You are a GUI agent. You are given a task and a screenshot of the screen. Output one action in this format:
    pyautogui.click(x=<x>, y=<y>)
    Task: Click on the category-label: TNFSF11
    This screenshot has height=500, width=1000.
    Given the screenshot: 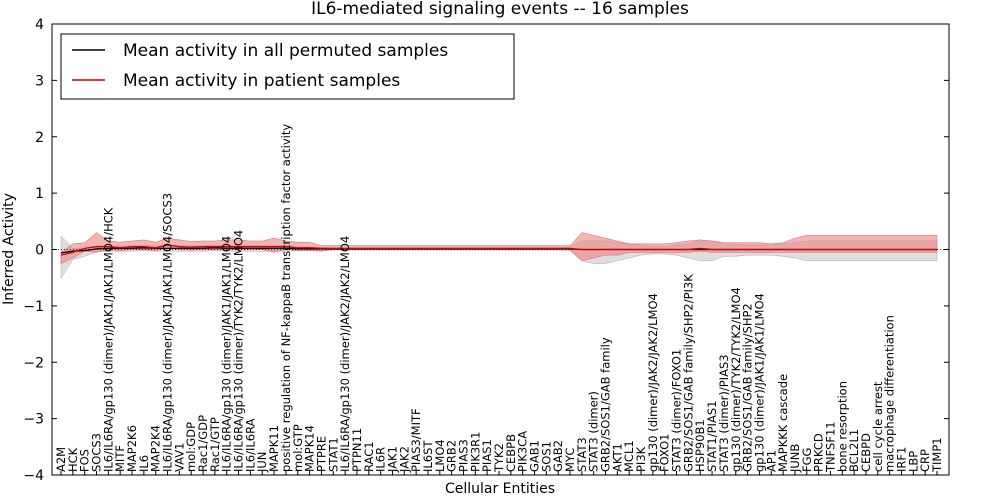 What is the action you would take?
    pyautogui.click(x=831, y=447)
    